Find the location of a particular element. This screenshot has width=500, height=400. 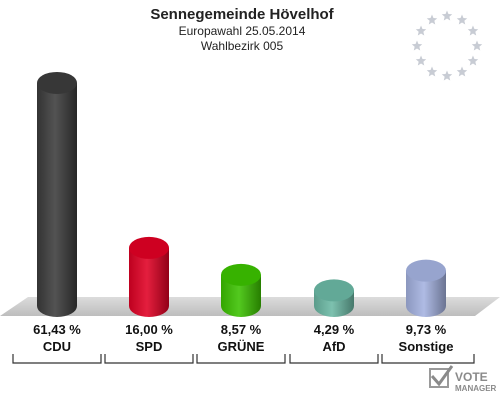

category-label: AfD is located at coordinates (333, 346).